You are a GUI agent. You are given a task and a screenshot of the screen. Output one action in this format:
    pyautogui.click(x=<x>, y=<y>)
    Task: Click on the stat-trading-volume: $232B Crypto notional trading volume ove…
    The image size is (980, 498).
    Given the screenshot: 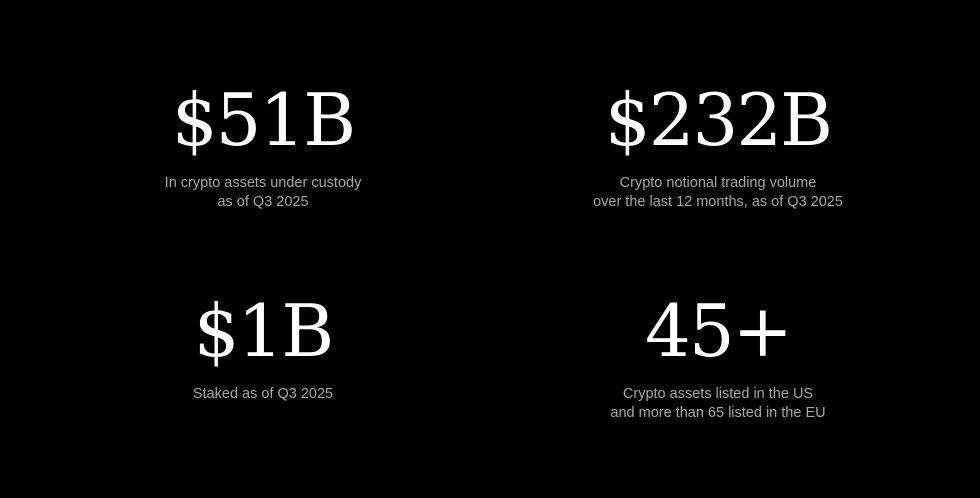 What is the action you would take?
    pyautogui.click(x=718, y=146)
    